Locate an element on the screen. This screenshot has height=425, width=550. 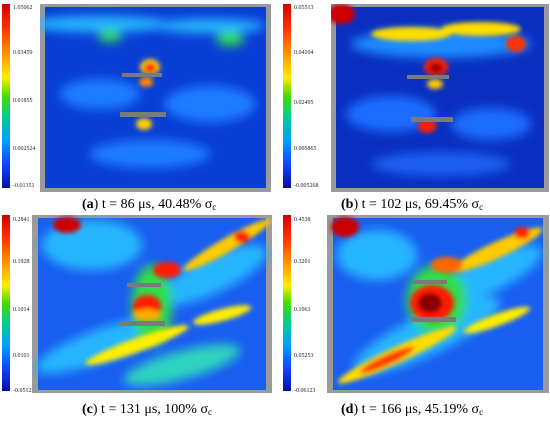
colorbar-tick: 0.005865 is located at coordinates (305, 149).